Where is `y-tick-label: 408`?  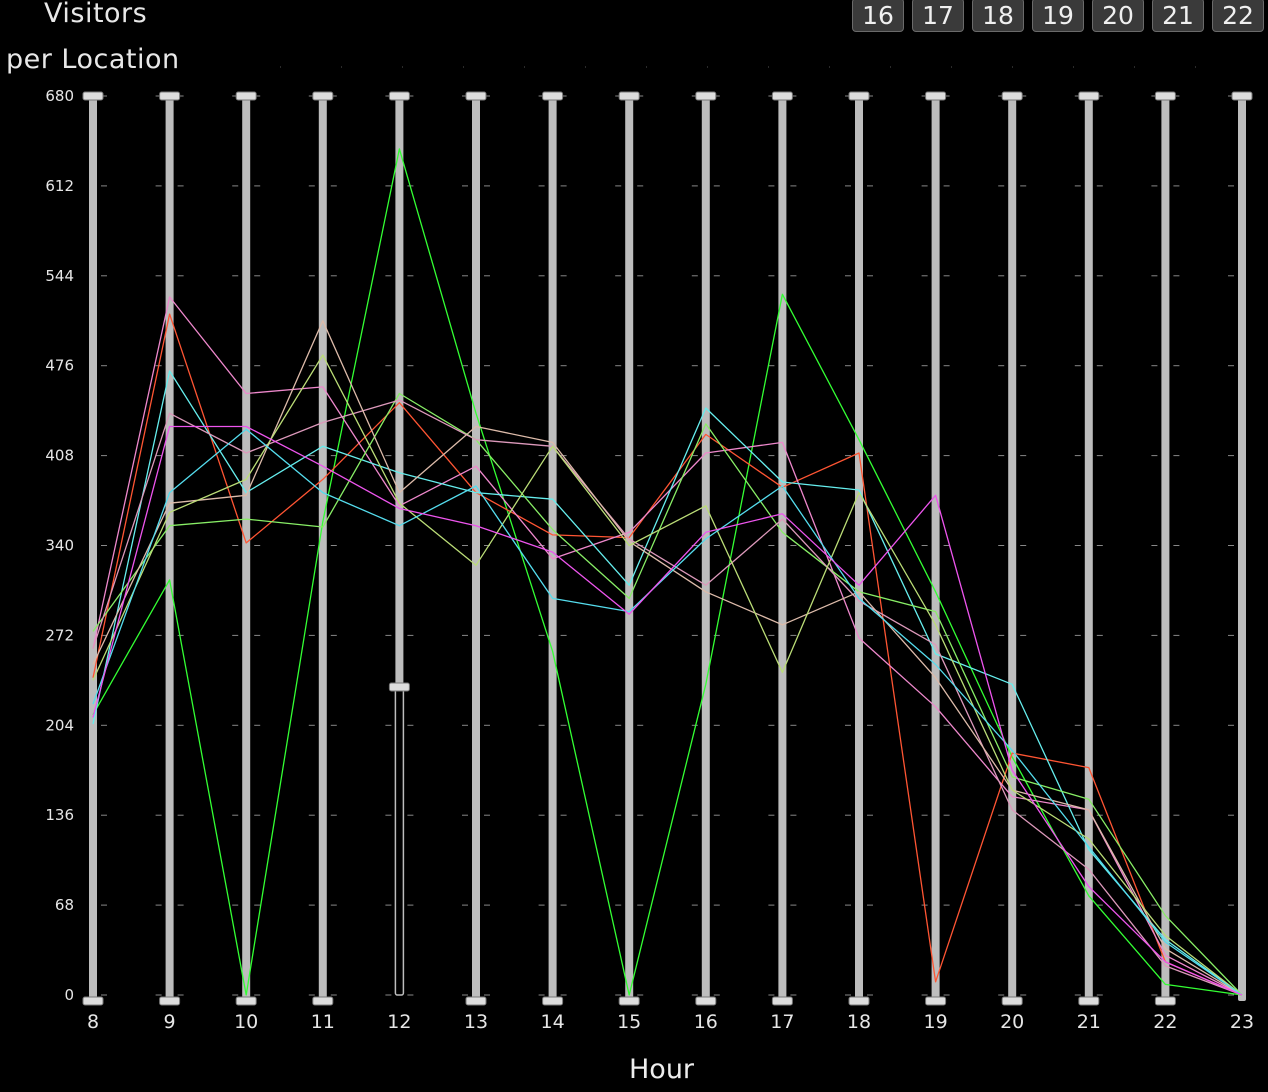 y-tick-label: 408 is located at coordinates (59, 456).